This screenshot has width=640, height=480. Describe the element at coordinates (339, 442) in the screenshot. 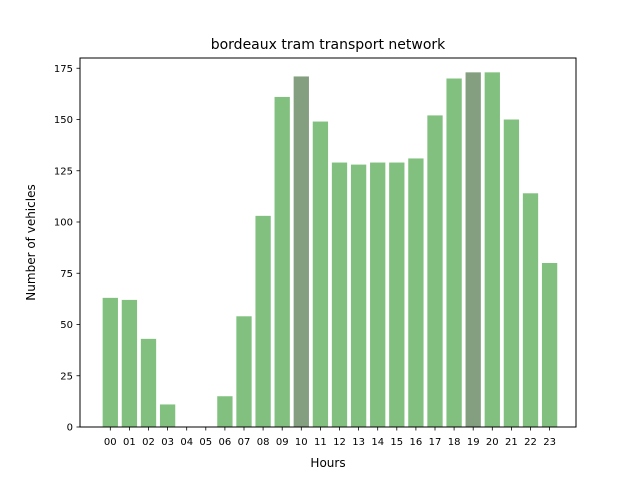

I see `x-tick-label: 12` at that location.